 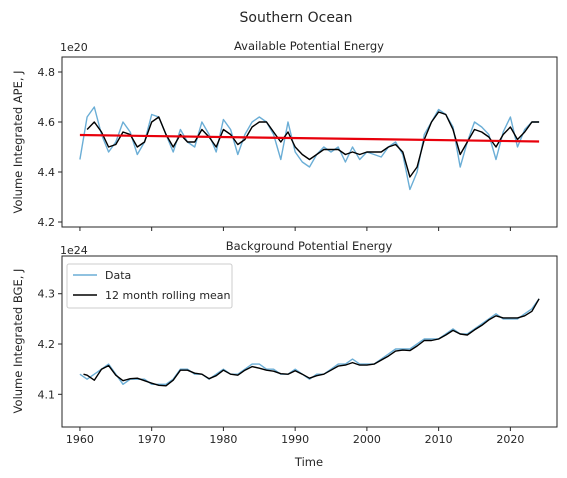 What do you see at coordinates (295, 439) in the screenshot?
I see `bge-x-tick-label: 1990` at bounding box center [295, 439].